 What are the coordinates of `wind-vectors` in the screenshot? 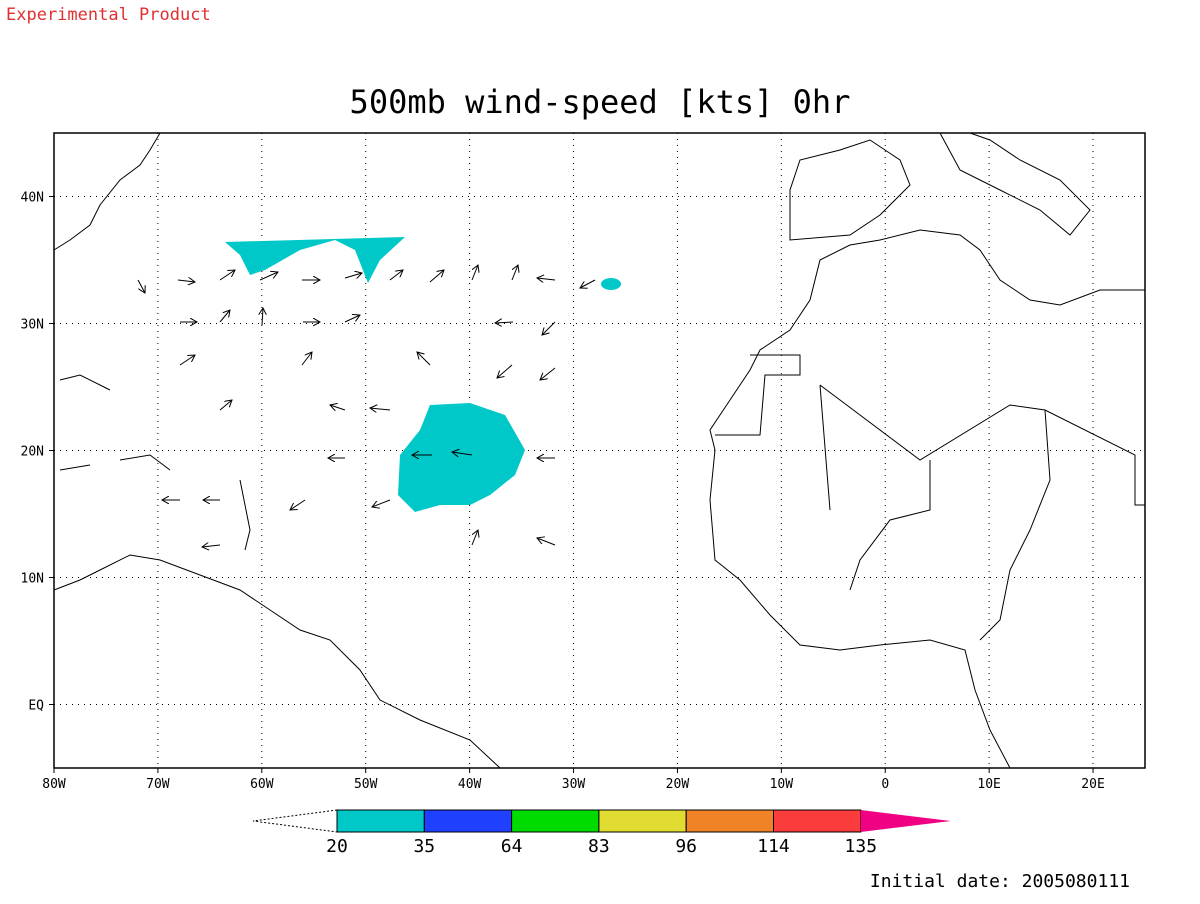 It's located at (366, 406).